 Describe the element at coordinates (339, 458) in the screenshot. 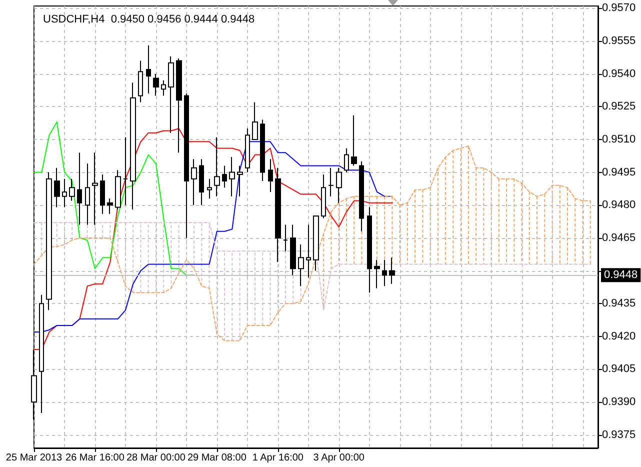

I see `x-tick-label: 3 Apr 00:00` at that location.